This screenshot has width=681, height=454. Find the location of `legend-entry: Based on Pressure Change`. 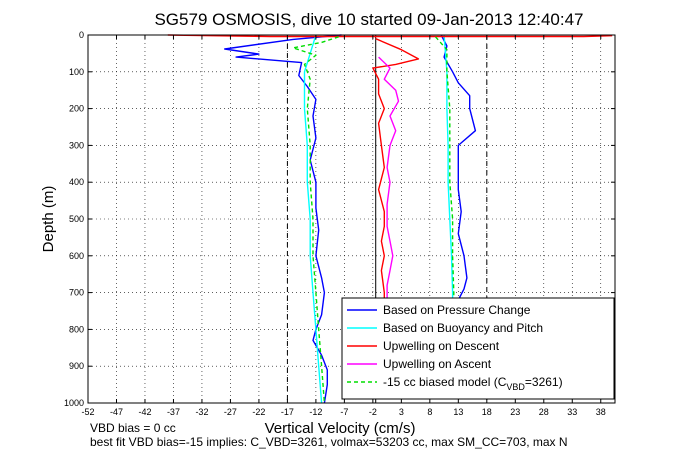

legend-entry: Based on Pressure Change is located at coordinates (457, 310).